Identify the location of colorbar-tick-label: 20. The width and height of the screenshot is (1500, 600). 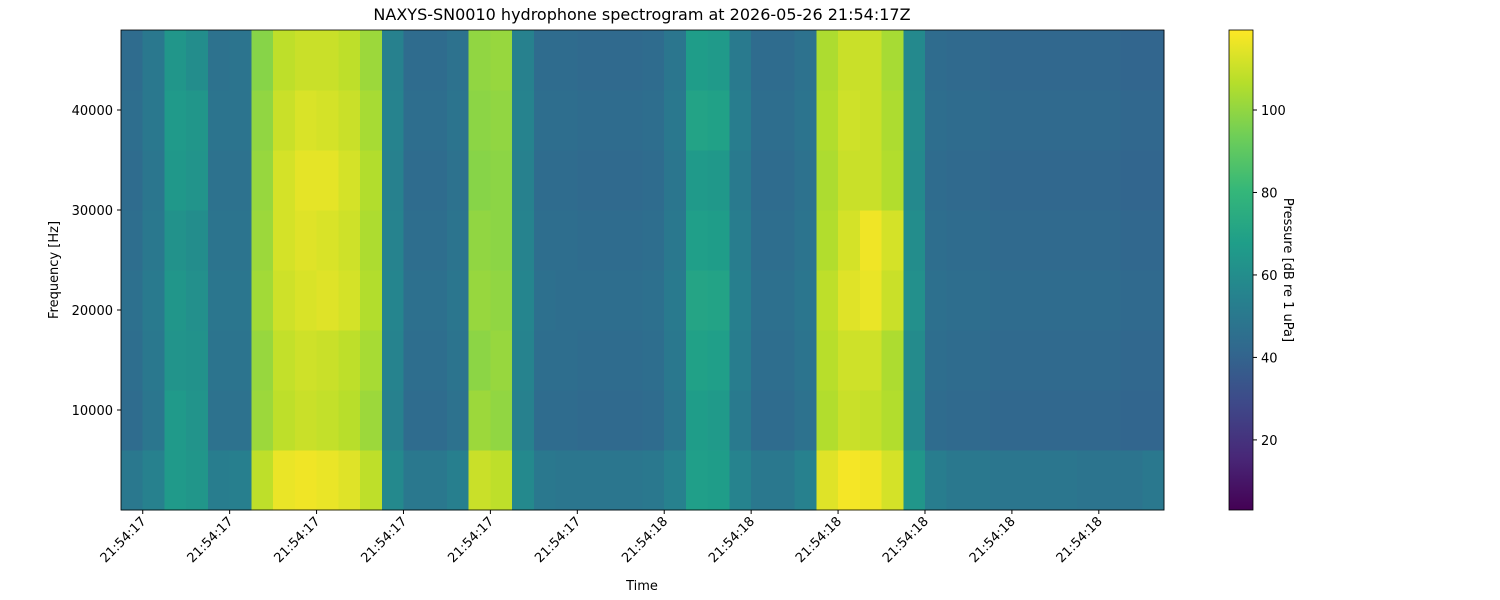
(1269, 441).